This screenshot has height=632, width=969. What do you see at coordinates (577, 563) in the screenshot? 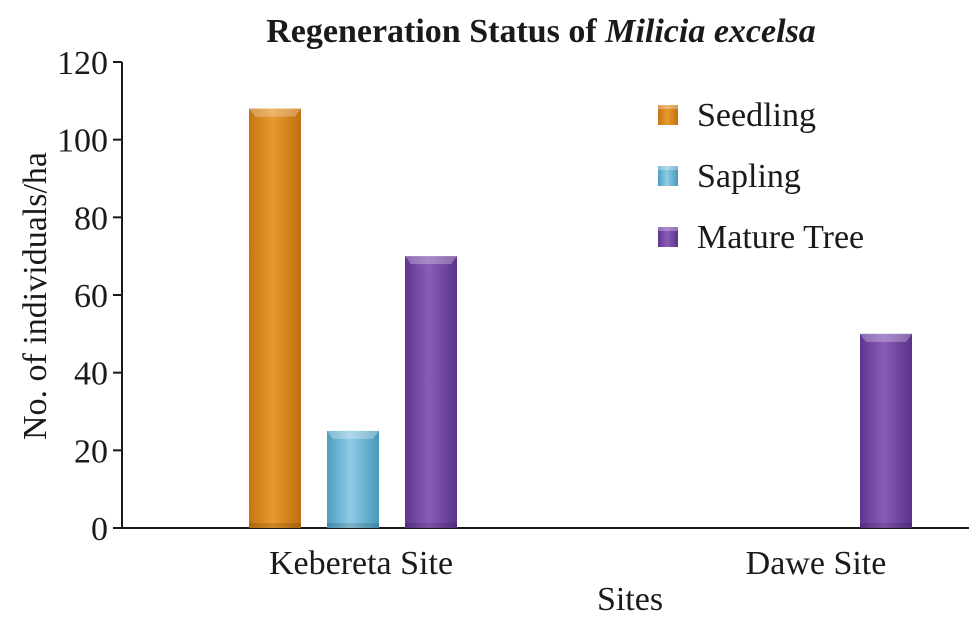
I see `x-ticks: Kebereta Site Dawe Site` at bounding box center [577, 563].